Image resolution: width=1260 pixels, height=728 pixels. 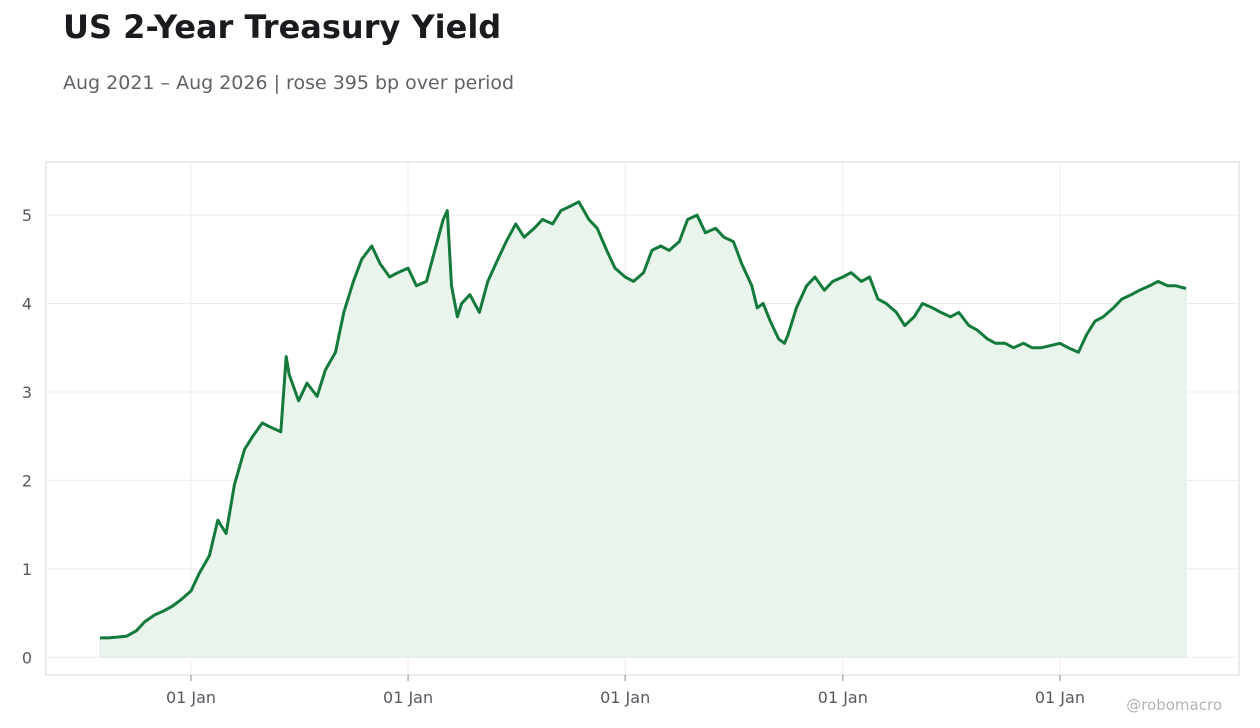 I want to click on y-tick-label: 5, so click(x=27, y=215).